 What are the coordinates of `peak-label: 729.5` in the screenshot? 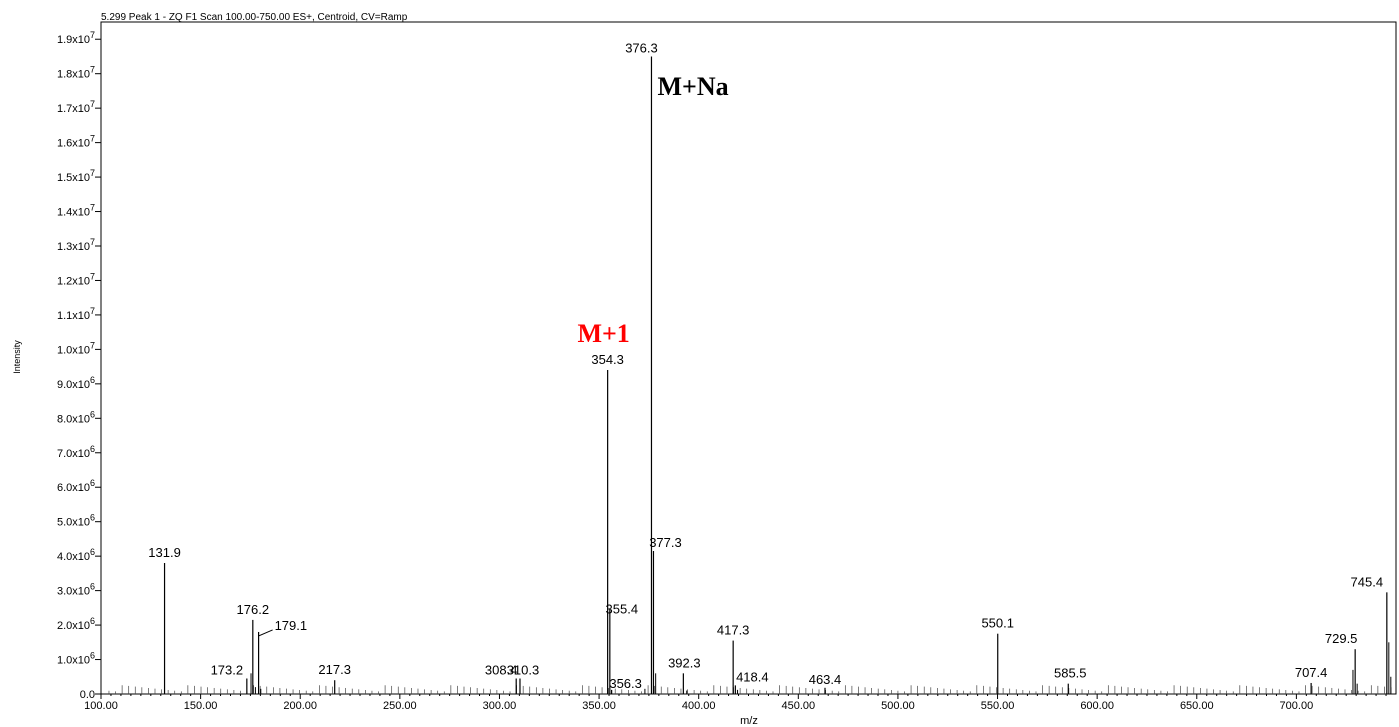 It's located at (1341, 638).